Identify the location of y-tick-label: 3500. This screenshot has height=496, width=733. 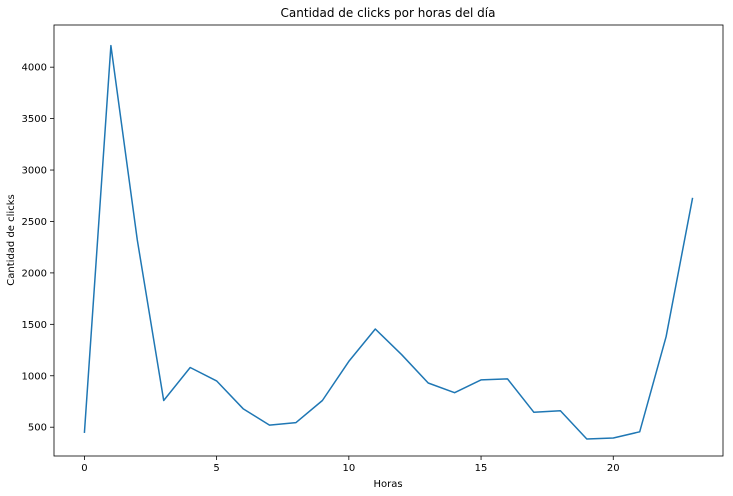
(34, 119).